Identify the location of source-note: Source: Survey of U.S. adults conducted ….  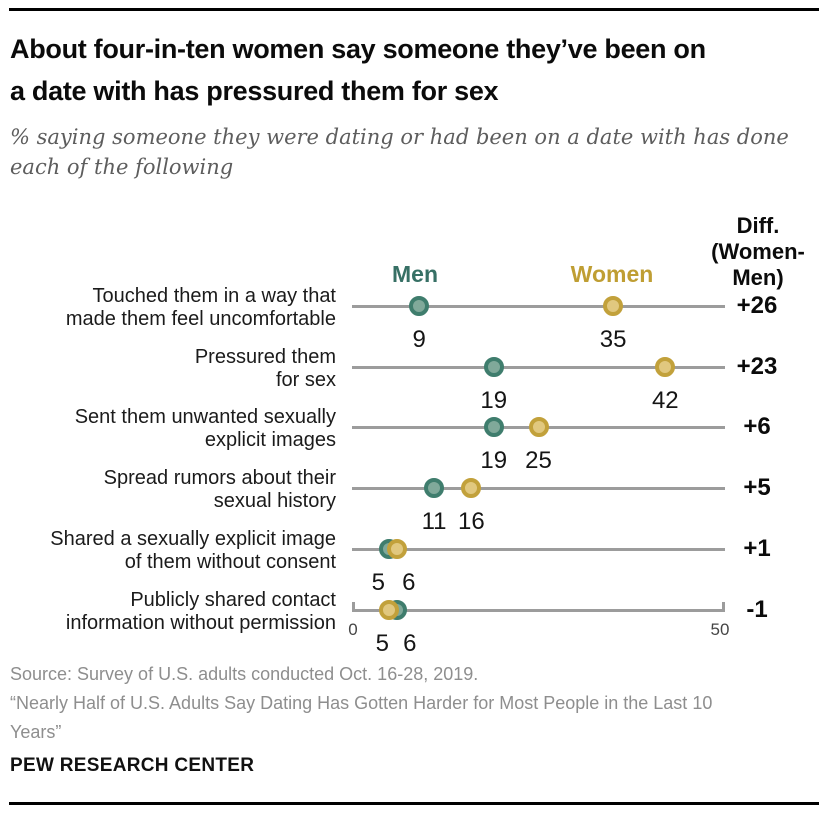
(361, 703).